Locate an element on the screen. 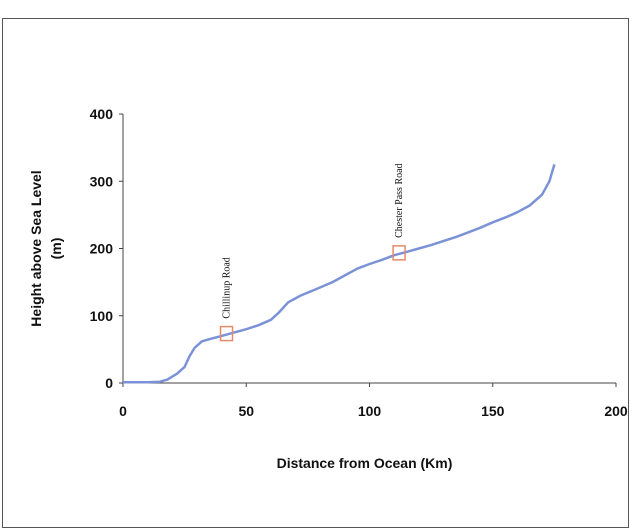 The height and width of the screenshot is (532, 633). y-tick-label: 0 is located at coordinates (109, 383).